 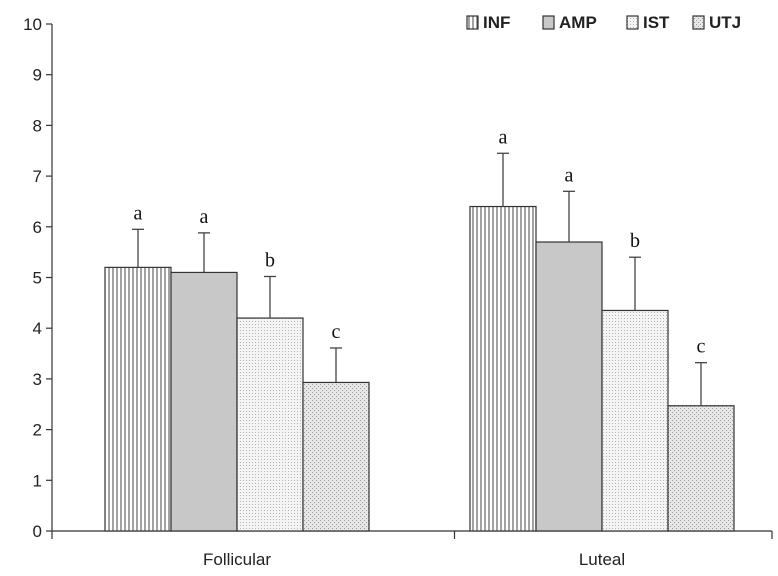 What do you see at coordinates (37, 430) in the screenshot?
I see `y-tick-label: 2` at bounding box center [37, 430].